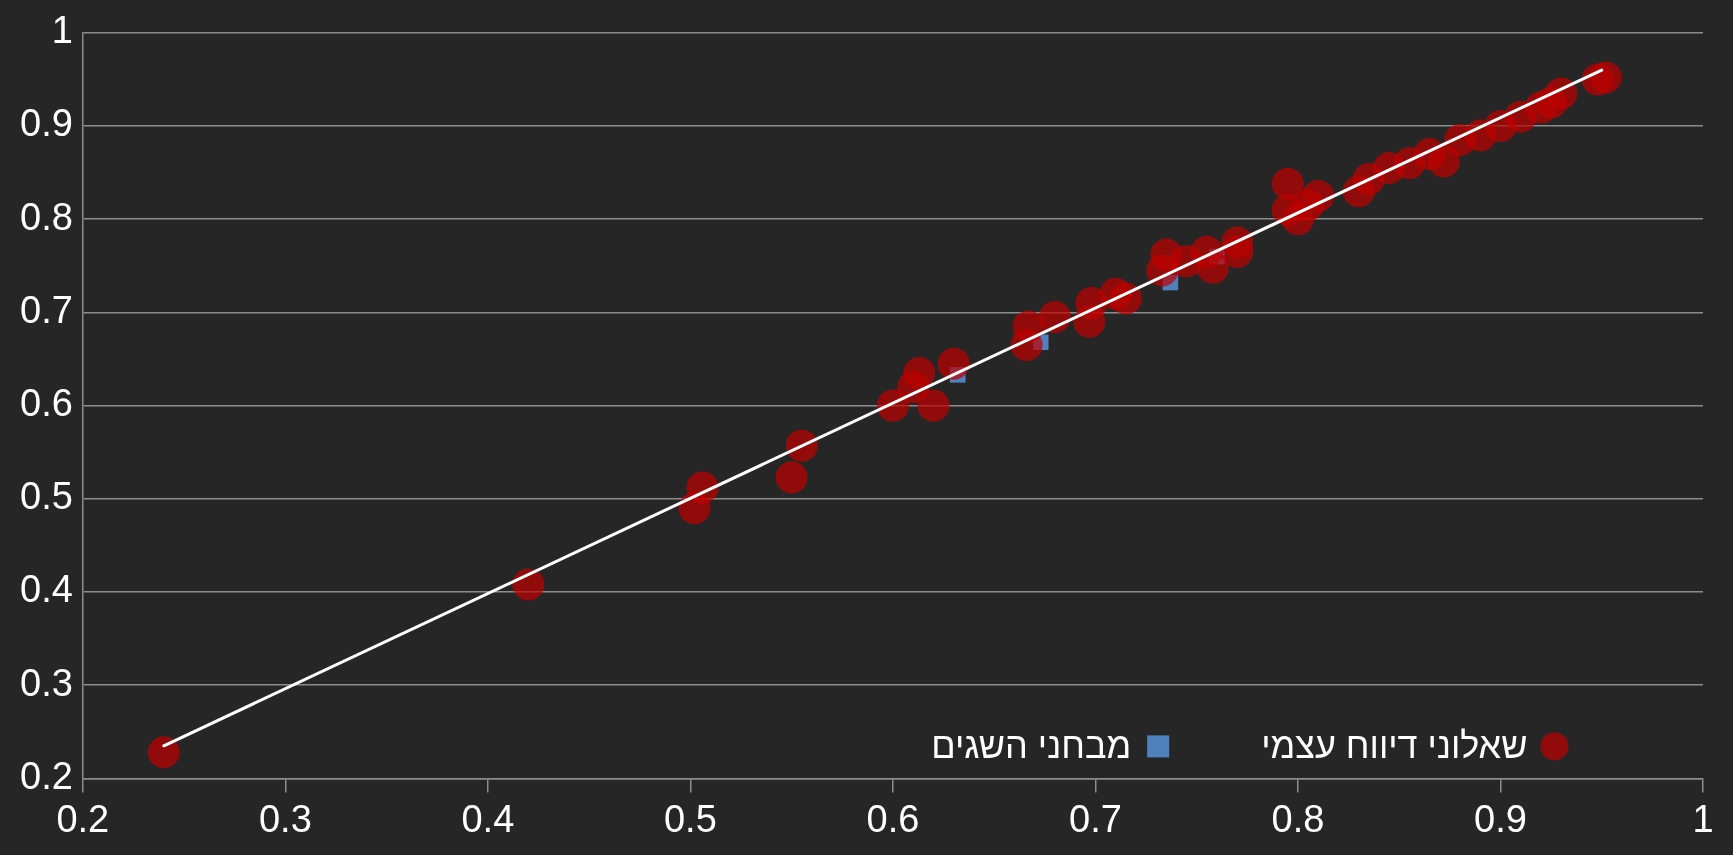 The image size is (1733, 855). Describe the element at coordinates (46, 123) in the screenshot. I see `y-tick-label: 0.9` at that location.